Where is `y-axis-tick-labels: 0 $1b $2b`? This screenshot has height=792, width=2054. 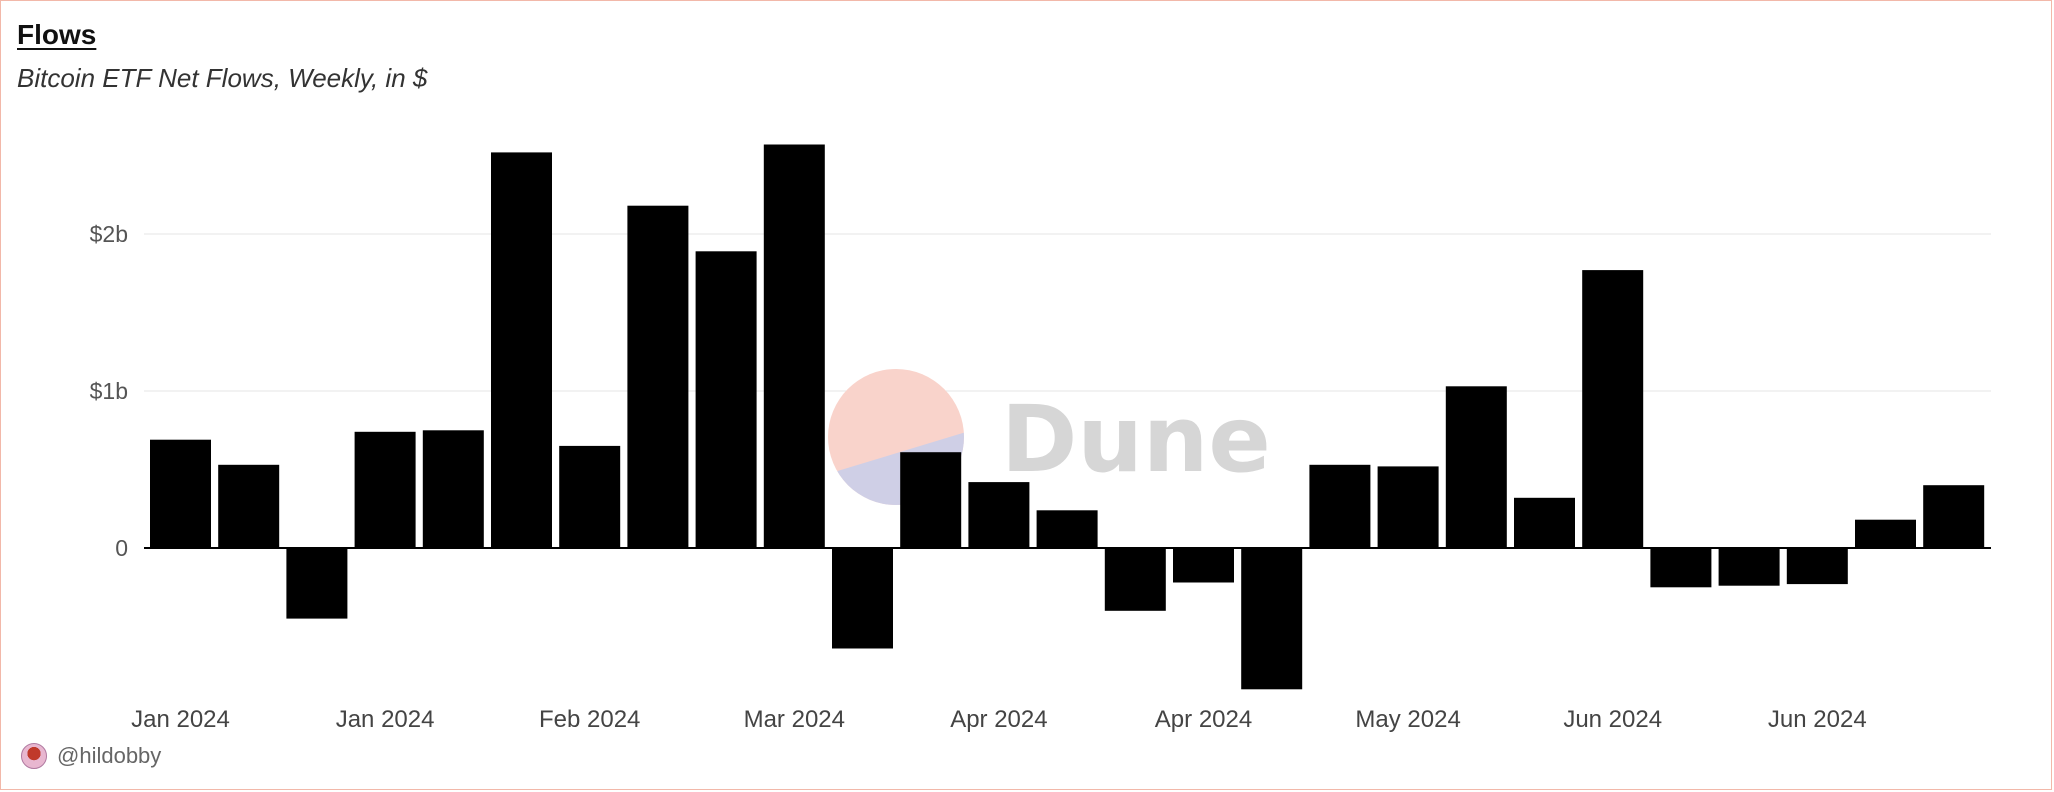
y-axis-tick-labels: 0 $1b $2b is located at coordinates (109, 391).